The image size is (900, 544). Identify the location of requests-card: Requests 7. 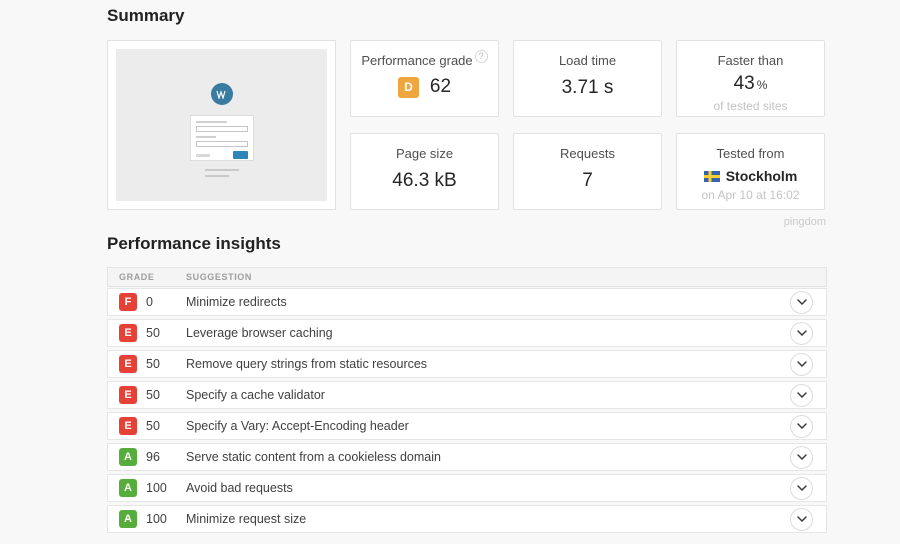
(587, 171).